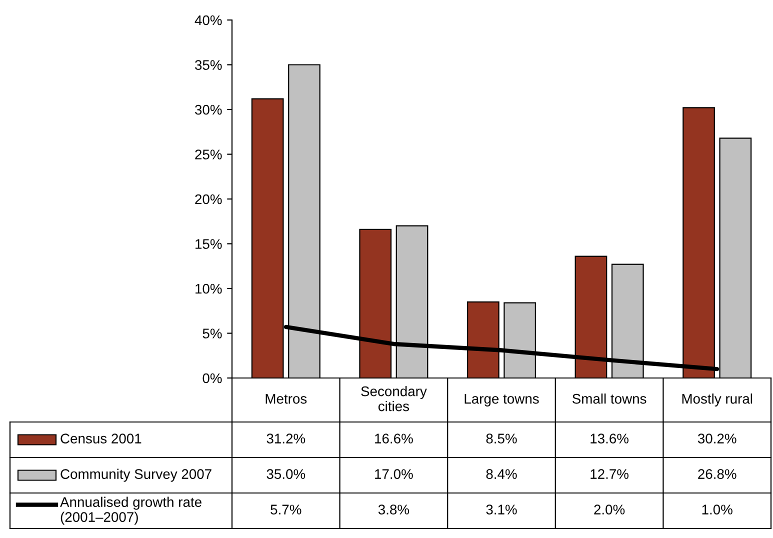  Describe the element at coordinates (209, 289) in the screenshot. I see `y-tick-label: 10%` at that location.